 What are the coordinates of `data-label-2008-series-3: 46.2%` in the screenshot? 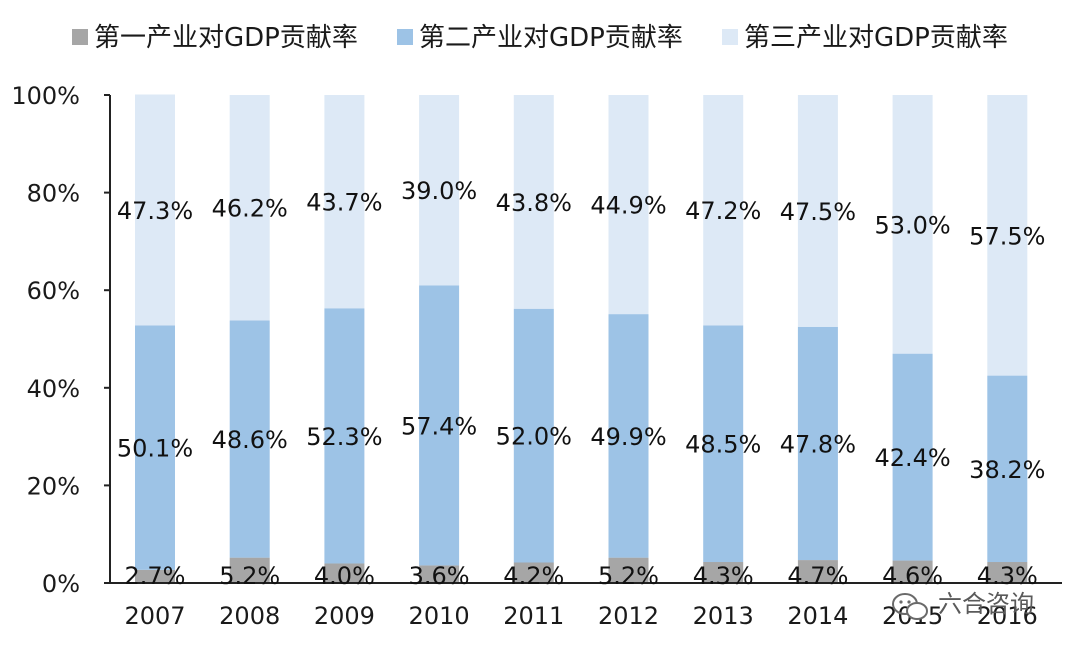 It's located at (250, 209).